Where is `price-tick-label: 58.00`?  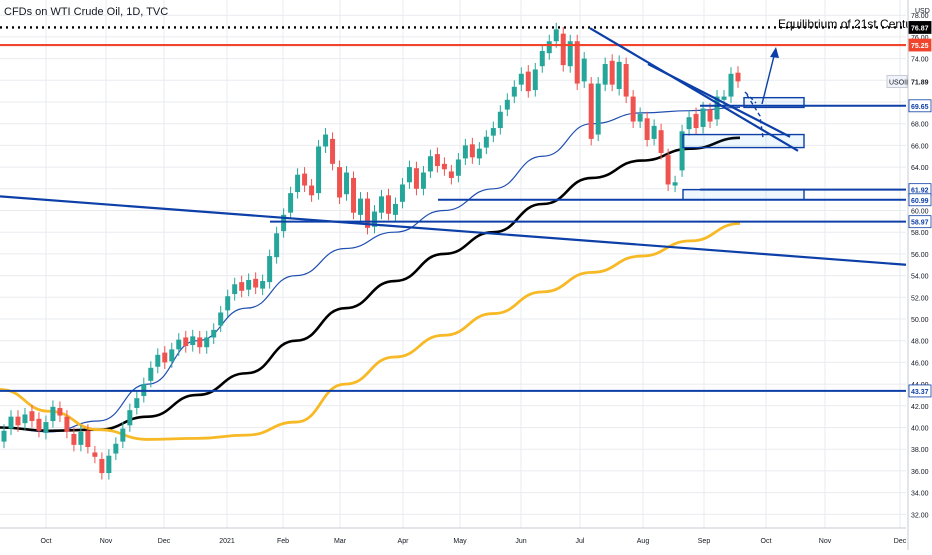
price-tick-label: 58.00 is located at coordinates (920, 233).